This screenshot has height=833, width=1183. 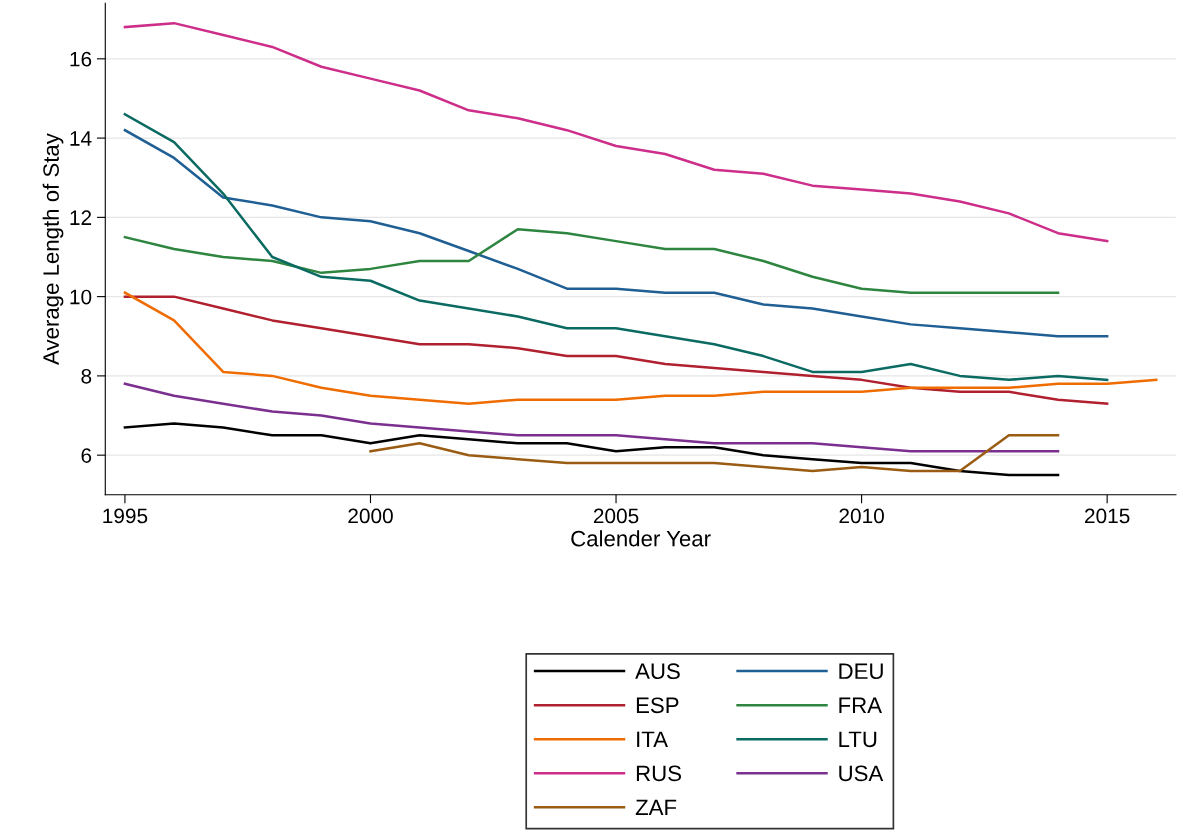 What do you see at coordinates (53, 249) in the screenshot?
I see `y-axis-title: Average Length of Stay` at bounding box center [53, 249].